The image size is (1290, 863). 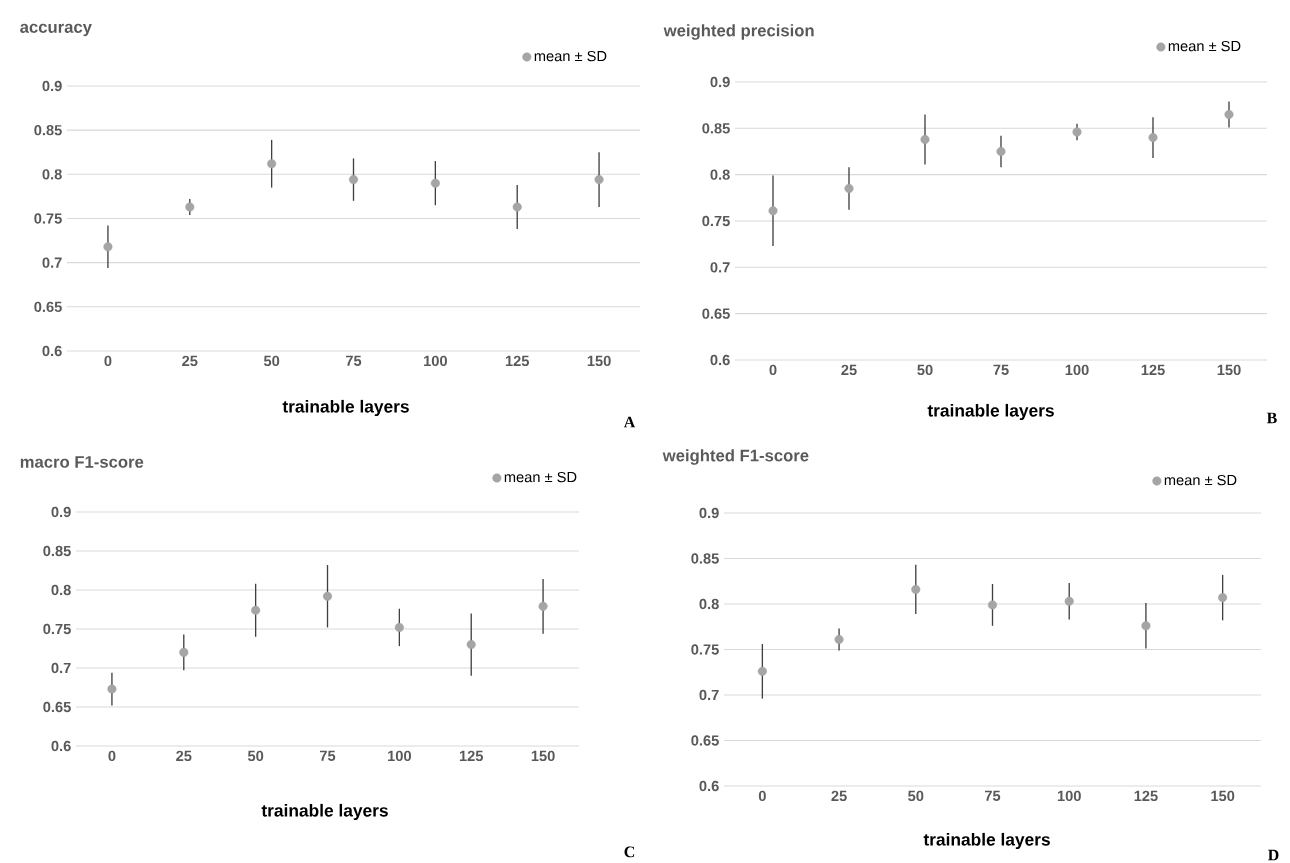 I want to click on text: C, so click(x=629, y=852).